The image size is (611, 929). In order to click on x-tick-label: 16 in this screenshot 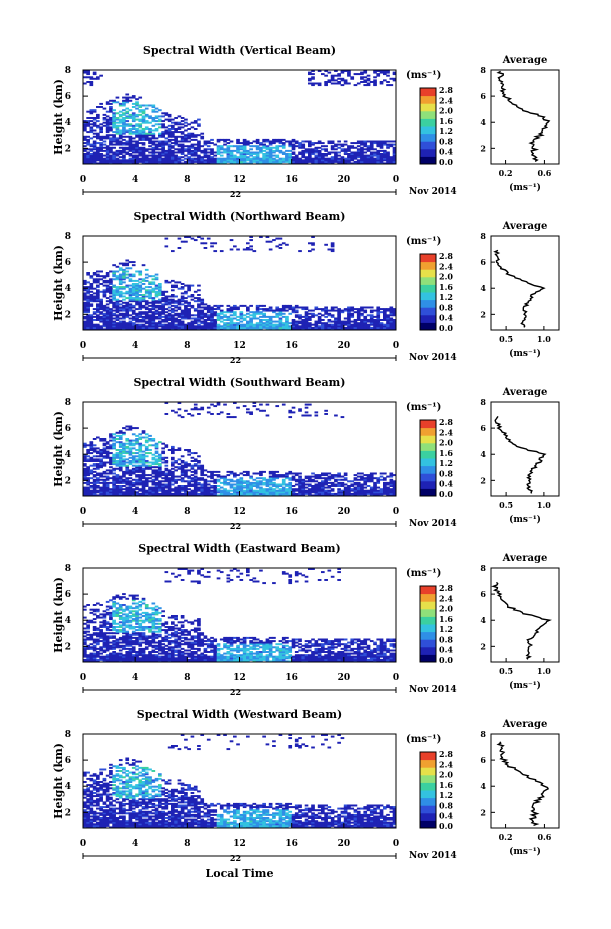, I will do `click(291, 180)`.